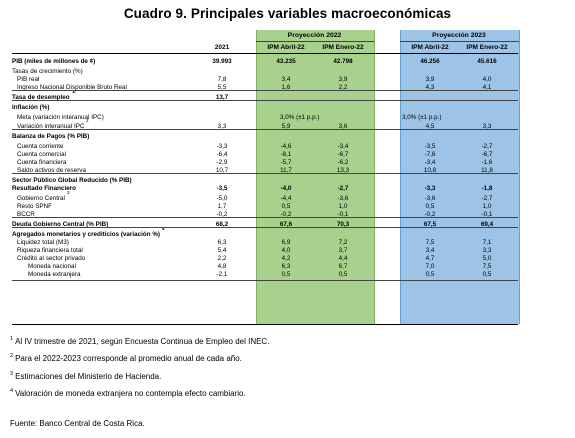 This screenshot has width=575, height=438. What do you see at coordinates (265, 136) in the screenshot?
I see `table-row: Balanza de Pagos (% PIB)` at bounding box center [265, 136].